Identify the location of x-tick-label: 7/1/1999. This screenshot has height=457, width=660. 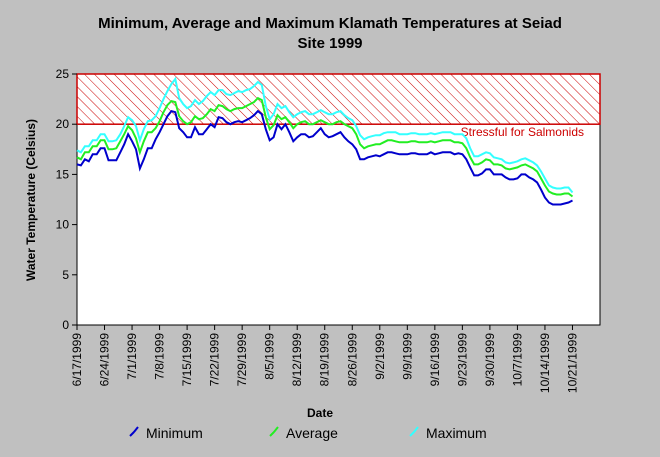
(132, 356).